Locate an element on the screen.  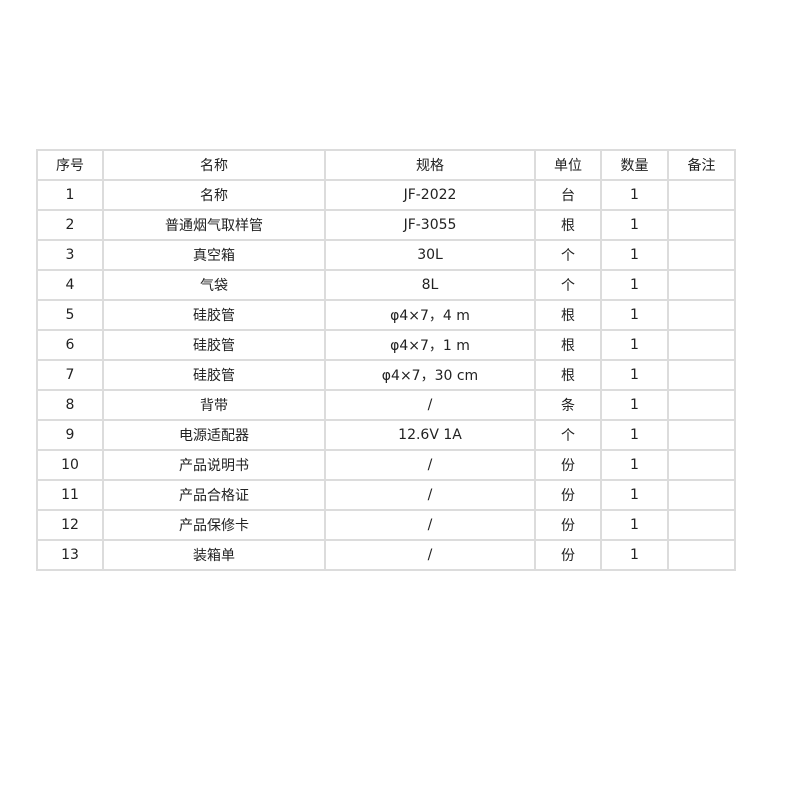
cell-name: 气袋 is located at coordinates (214, 285).